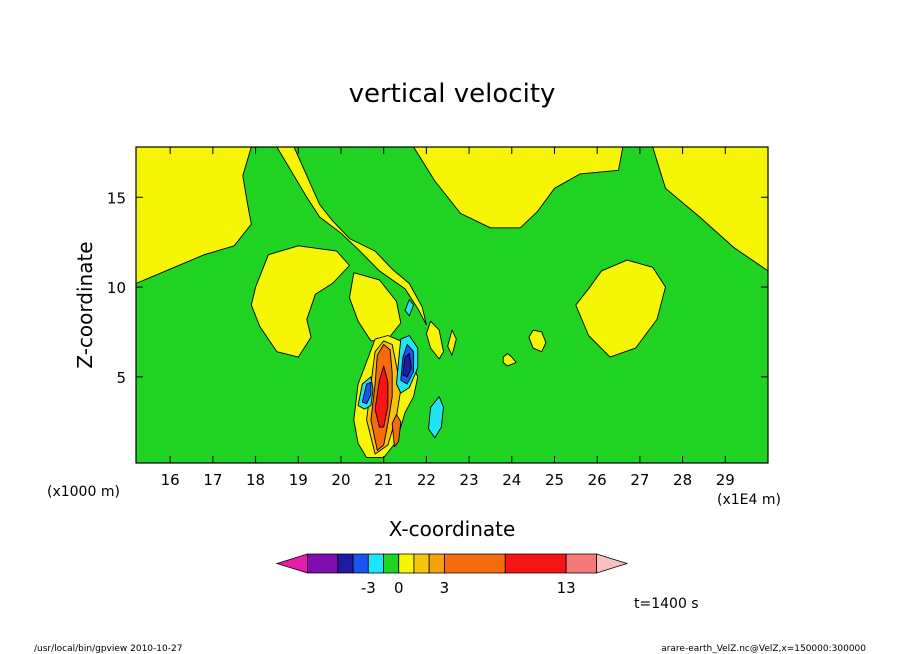 The image size is (904, 654). What do you see at coordinates (116, 288) in the screenshot?
I see `y-tick-label: 10` at bounding box center [116, 288].